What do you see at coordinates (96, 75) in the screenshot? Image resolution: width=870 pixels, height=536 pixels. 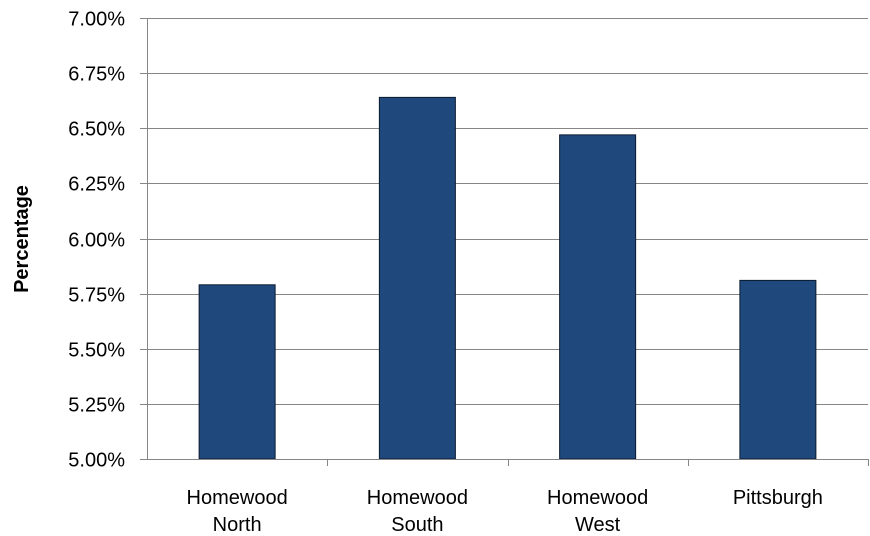 I see `y-tick-label: 6.75%` at bounding box center [96, 75].